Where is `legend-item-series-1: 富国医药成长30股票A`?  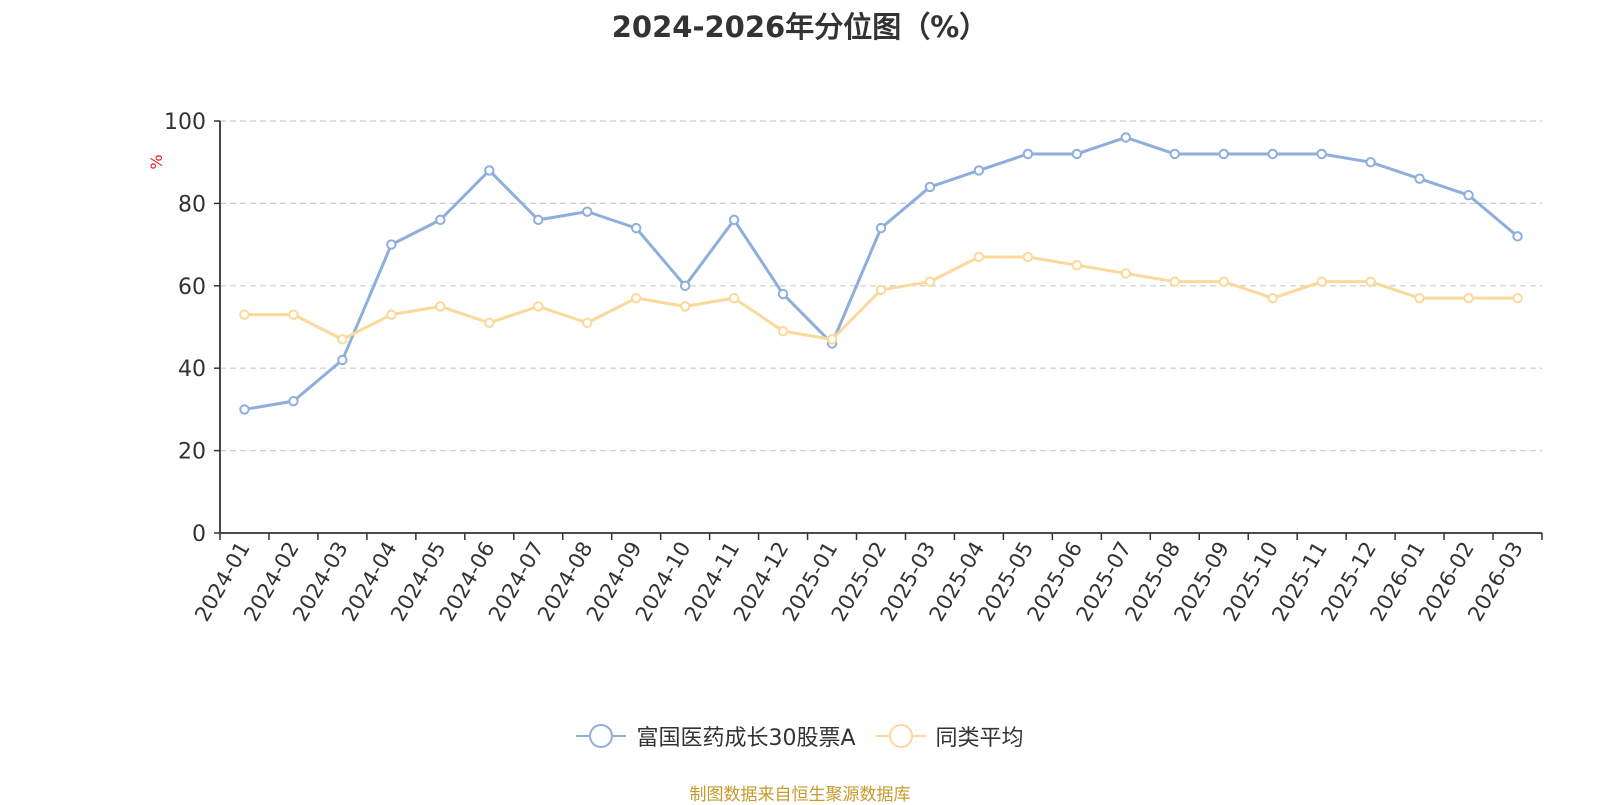
legend-item-series-1: 富国医药成长30股票A is located at coordinates (716, 736).